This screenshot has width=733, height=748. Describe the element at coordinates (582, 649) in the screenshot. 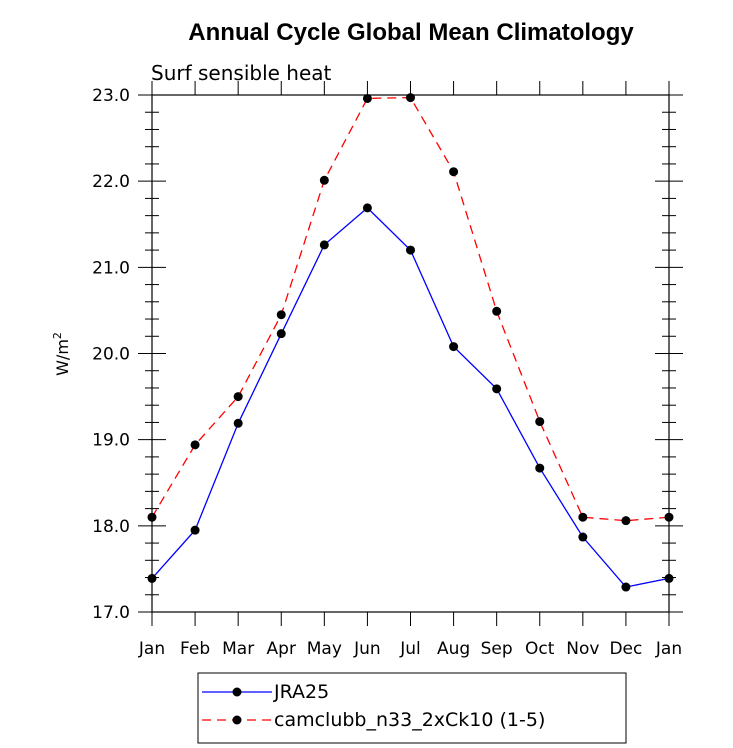

I see `x-tick-label: Nov` at that location.